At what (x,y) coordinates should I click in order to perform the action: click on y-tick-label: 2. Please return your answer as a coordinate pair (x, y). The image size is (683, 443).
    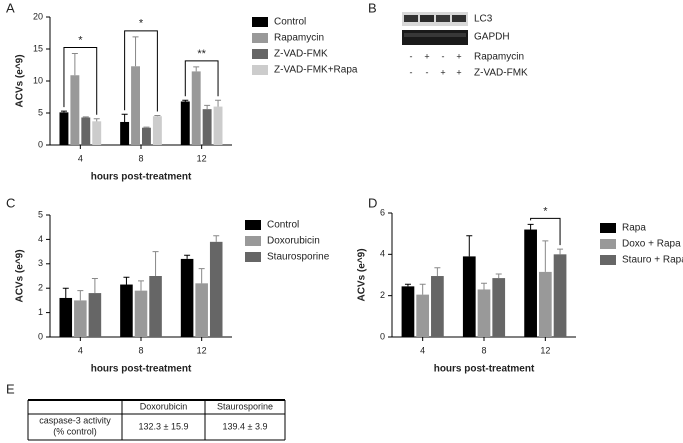
    Looking at the image, I should click on (382, 295).